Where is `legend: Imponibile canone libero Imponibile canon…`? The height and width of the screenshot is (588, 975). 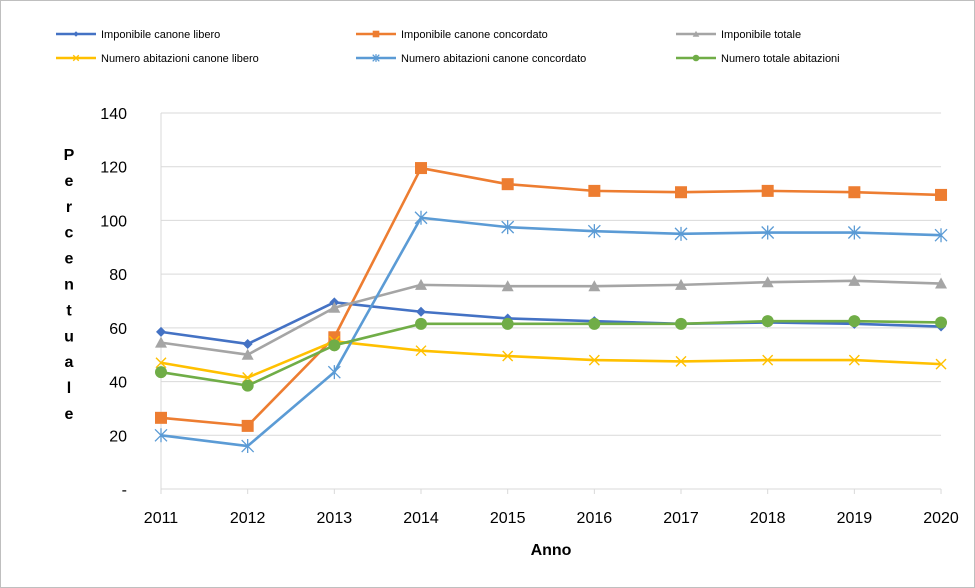 legend: Imponibile canone libero Imponibile canon… is located at coordinates (448, 47).